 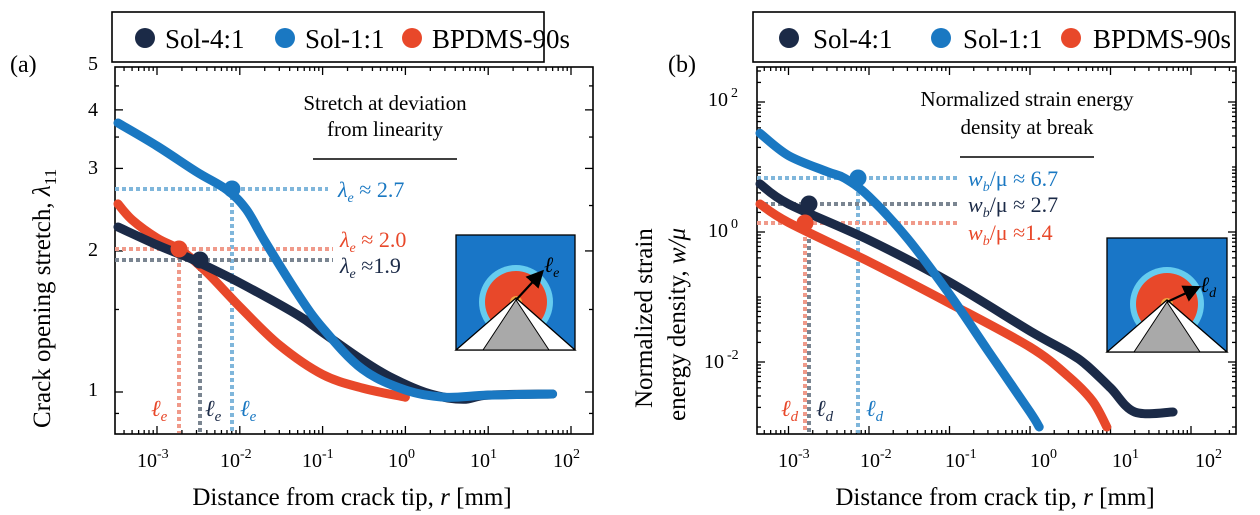 I want to click on y-tick-label: 10 2, so click(x=723, y=98).